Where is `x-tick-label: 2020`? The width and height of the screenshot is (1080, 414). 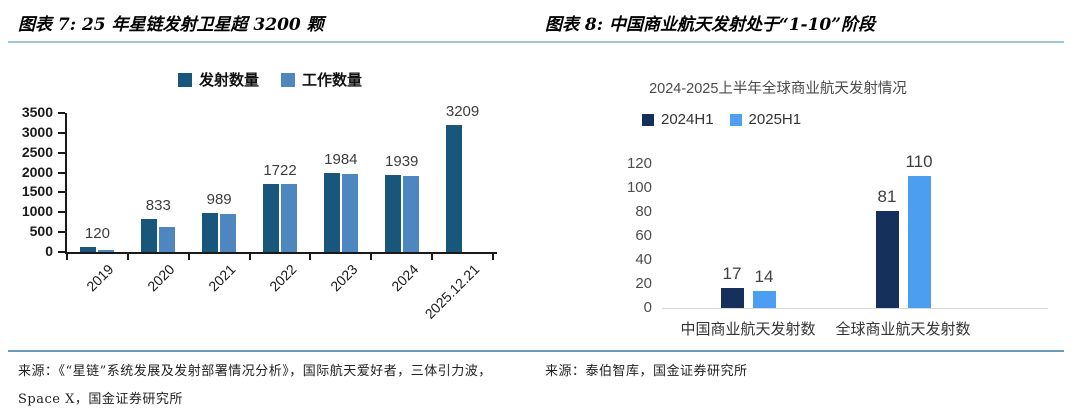
x-tick-label: 2020 is located at coordinates (161, 278).